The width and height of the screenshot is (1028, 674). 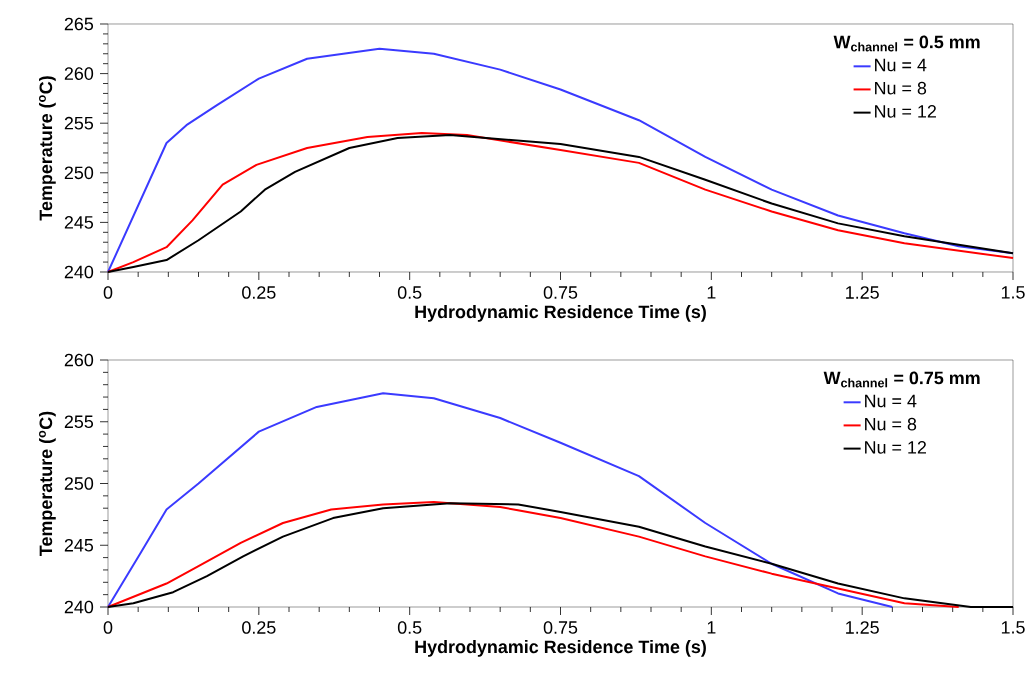 What do you see at coordinates (79, 24) in the screenshot?
I see `y-tick-label: 265` at bounding box center [79, 24].